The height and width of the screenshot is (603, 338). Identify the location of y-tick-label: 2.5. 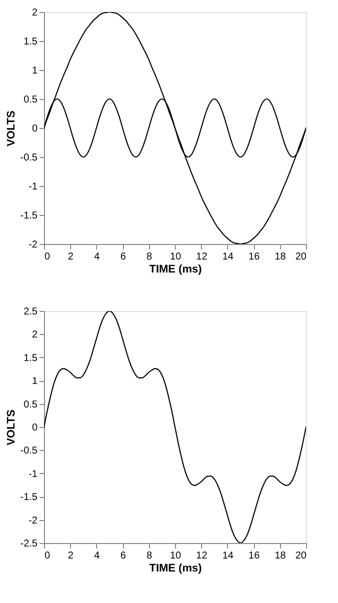
(31, 312).